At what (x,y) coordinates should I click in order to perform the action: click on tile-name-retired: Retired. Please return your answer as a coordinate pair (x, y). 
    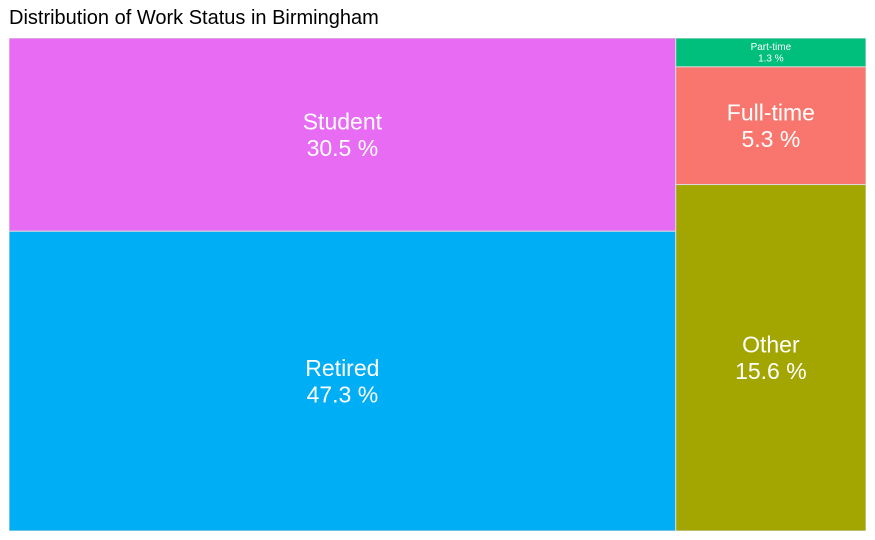
    Looking at the image, I should click on (342, 368).